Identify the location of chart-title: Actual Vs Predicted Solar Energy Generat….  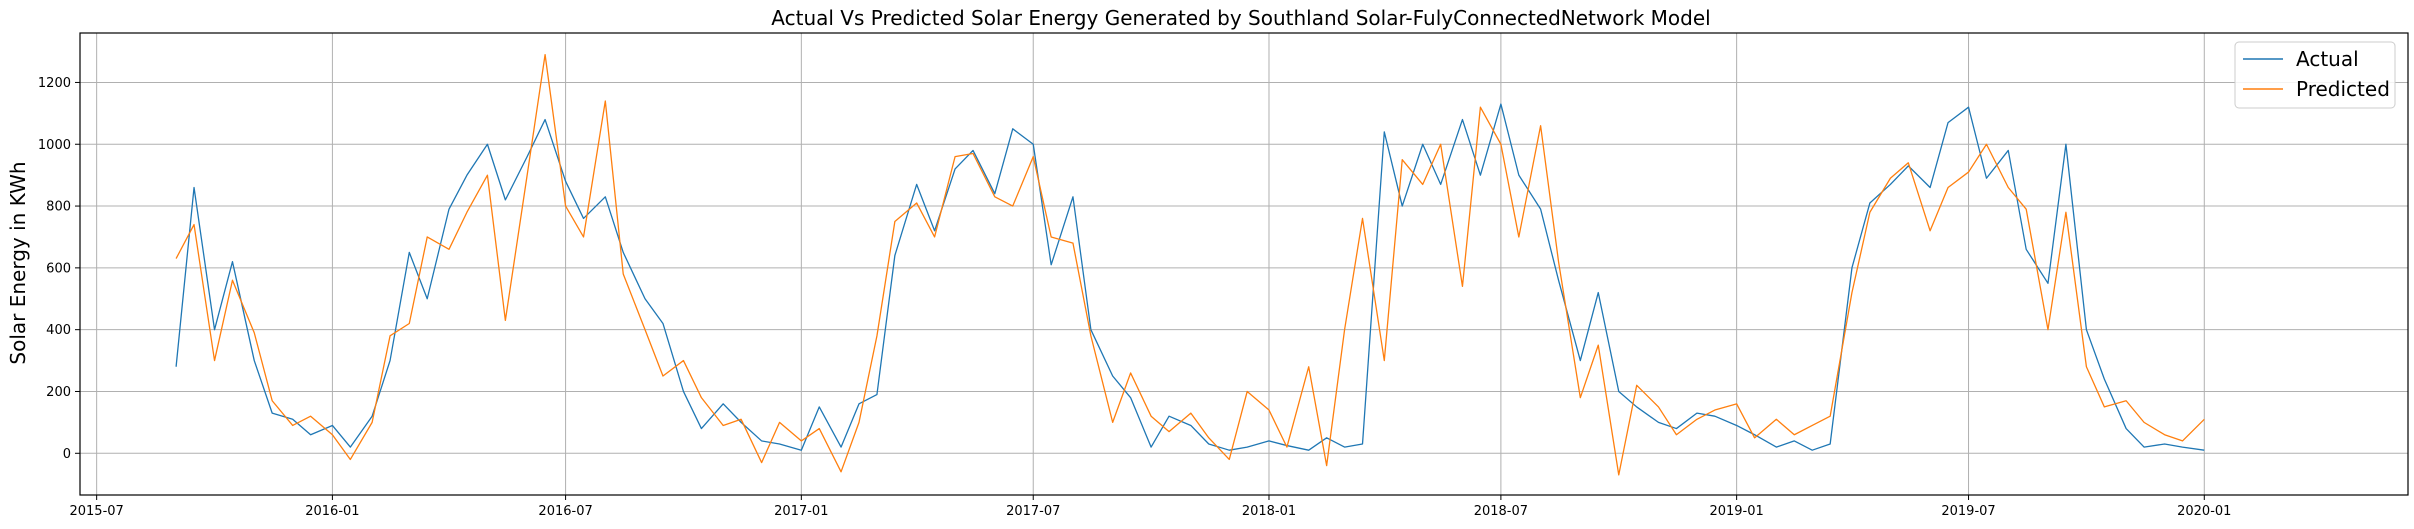
(1240, 18).